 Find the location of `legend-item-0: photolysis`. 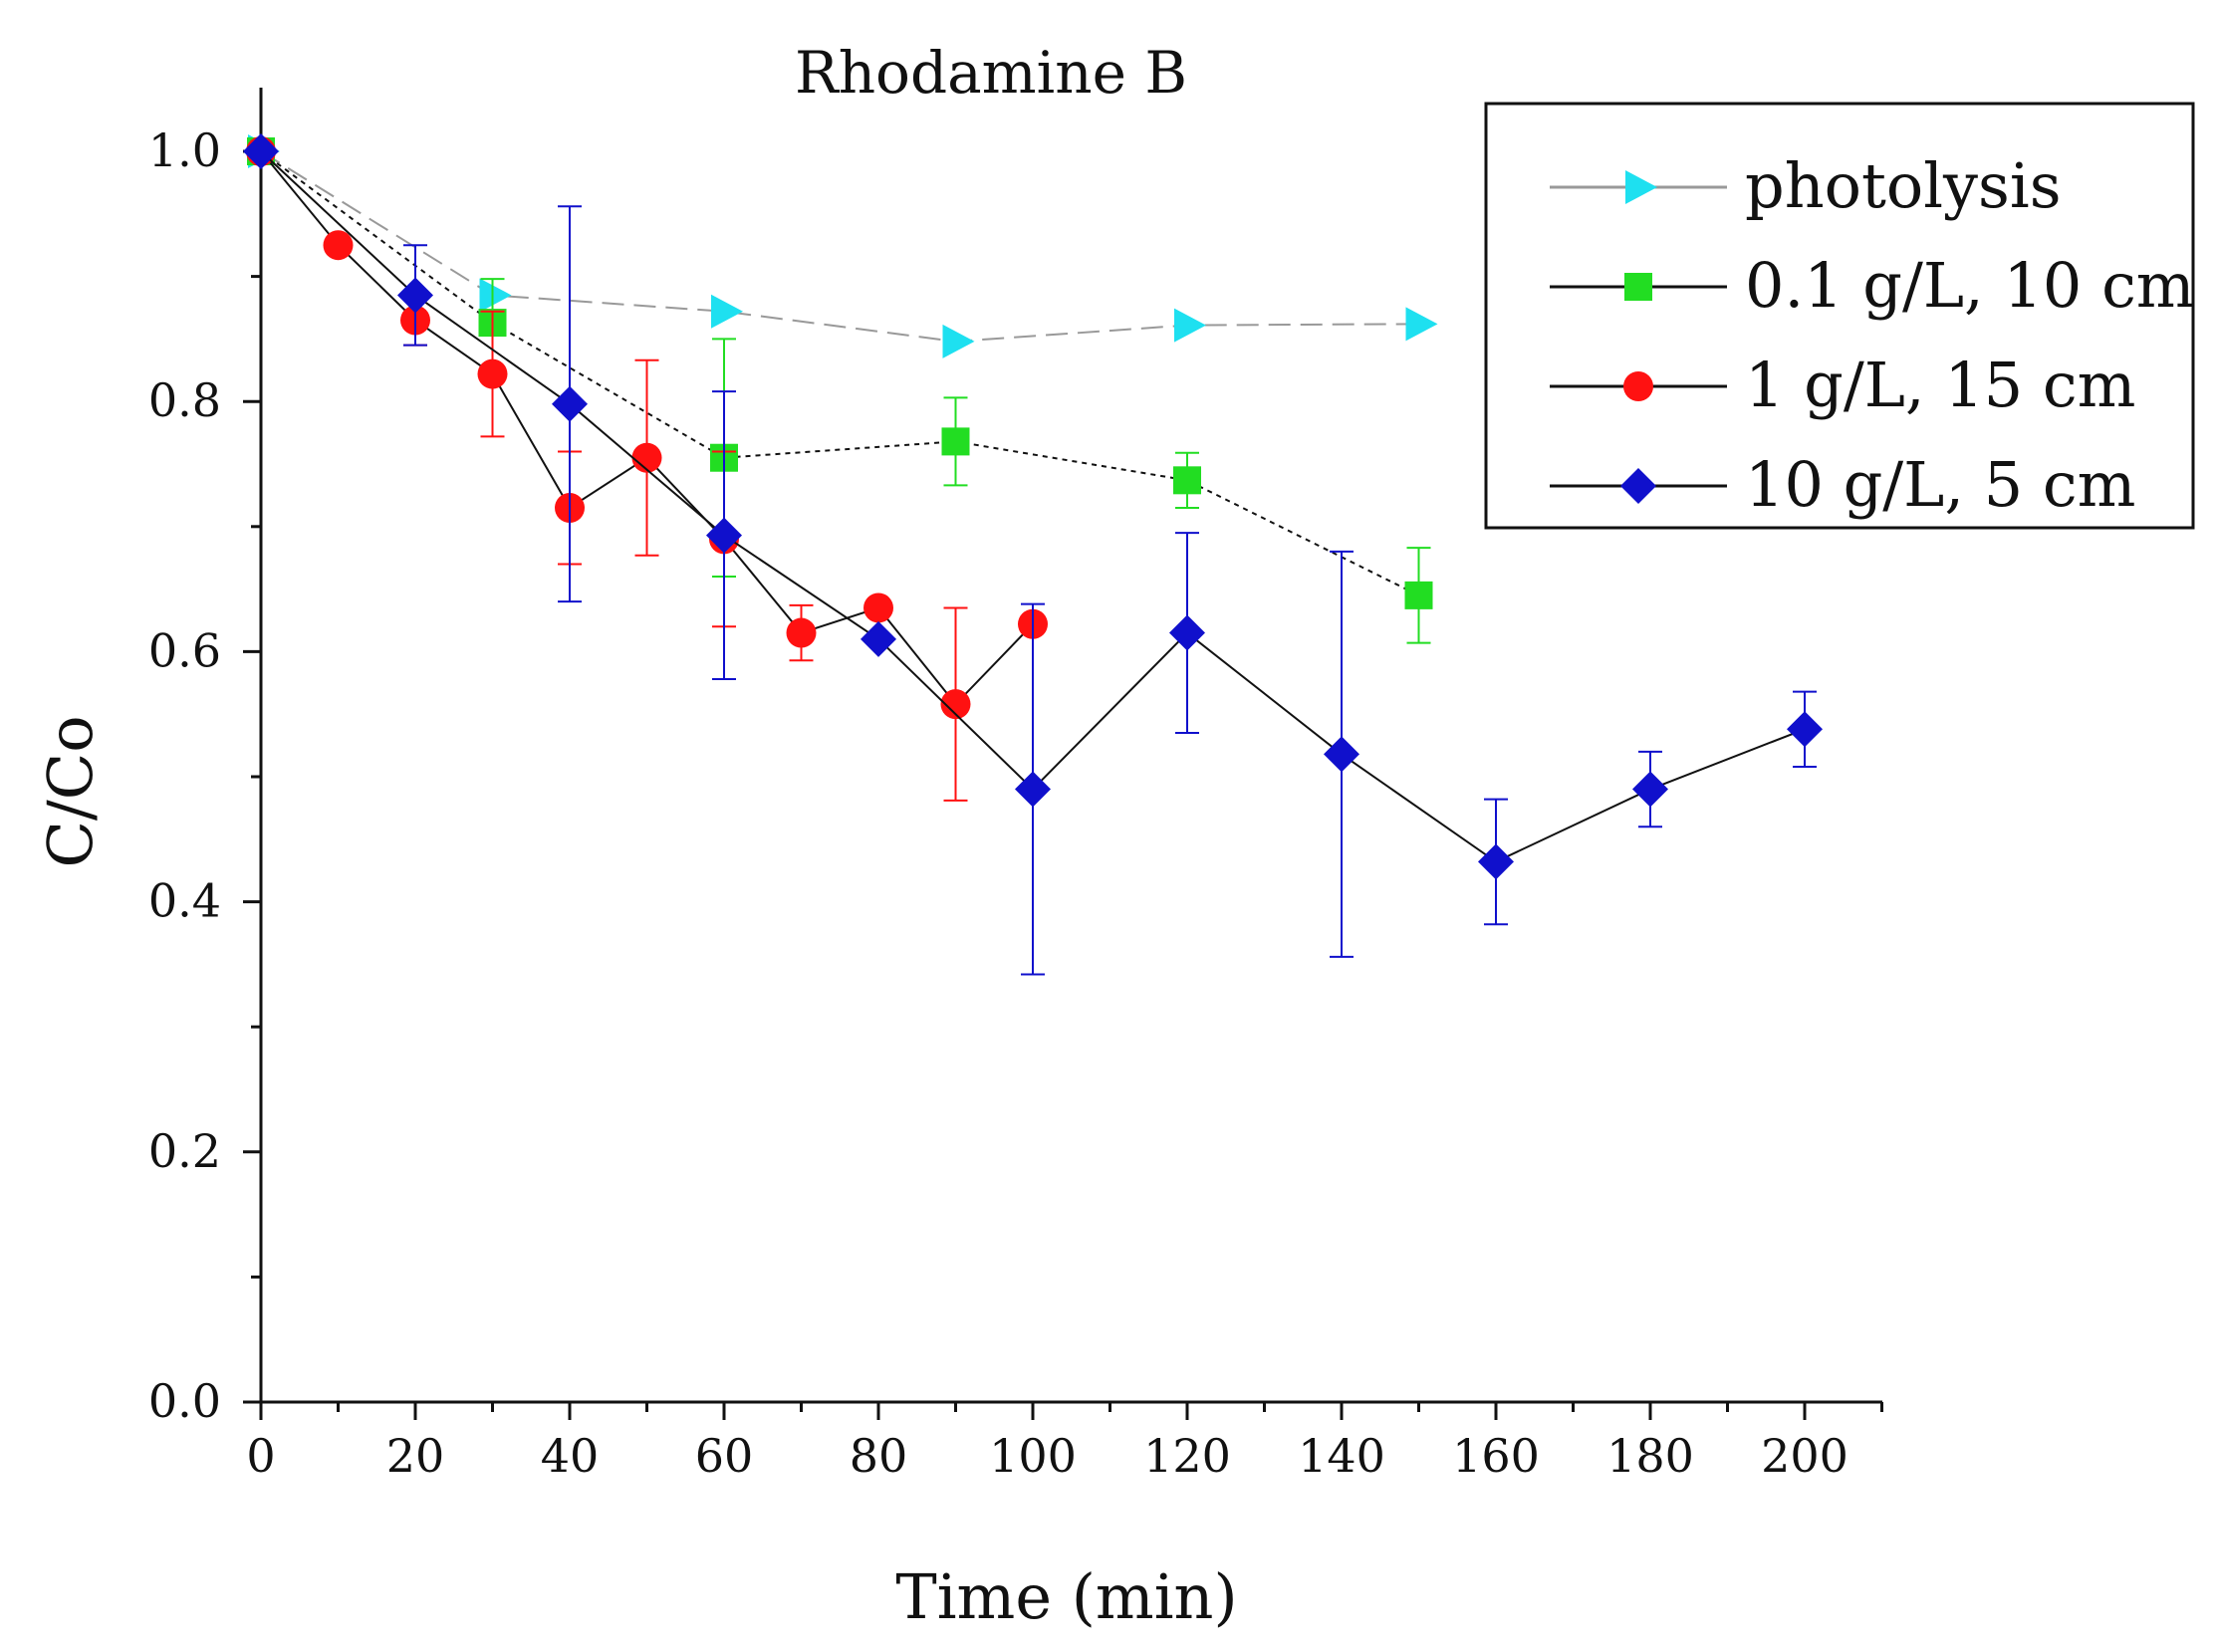

legend-item-0: photolysis is located at coordinates (1806, 186).